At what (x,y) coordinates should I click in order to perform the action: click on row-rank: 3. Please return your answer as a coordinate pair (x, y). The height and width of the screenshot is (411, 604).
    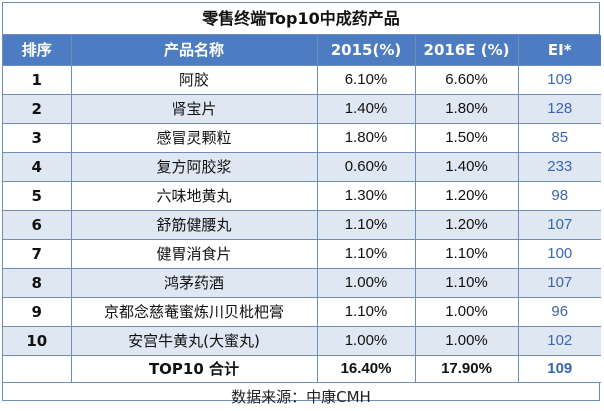
    Looking at the image, I should click on (37, 138).